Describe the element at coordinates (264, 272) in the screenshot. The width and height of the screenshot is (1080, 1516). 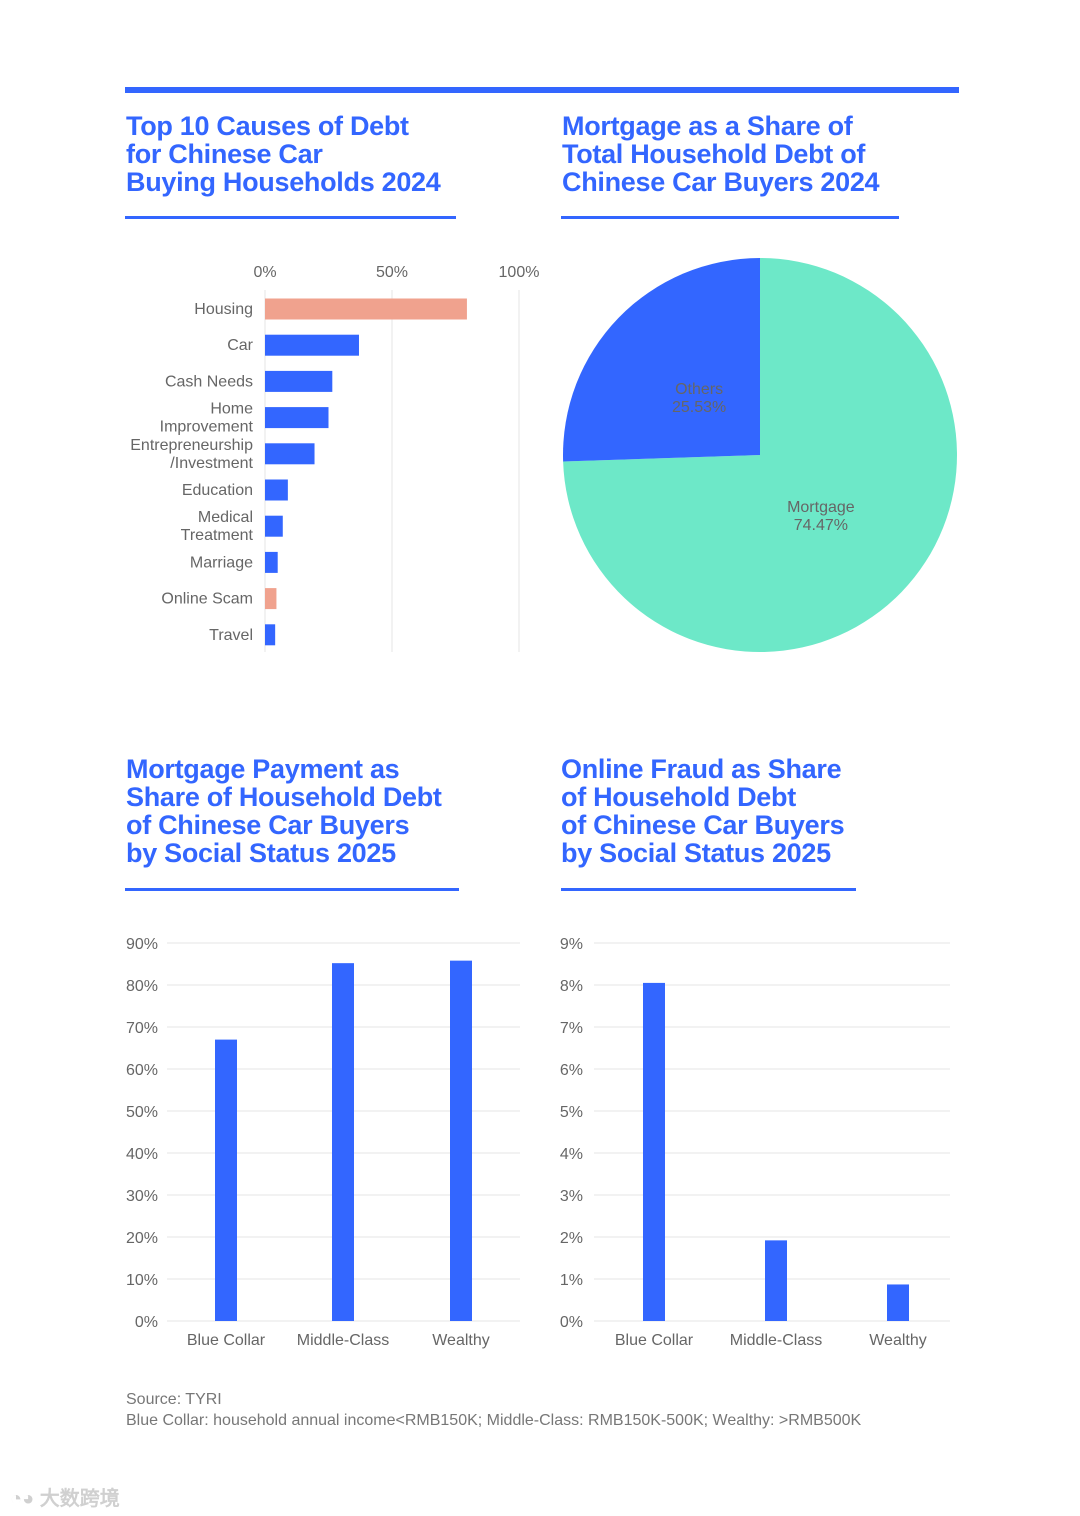
I see `x-tick-label: 0%` at that location.